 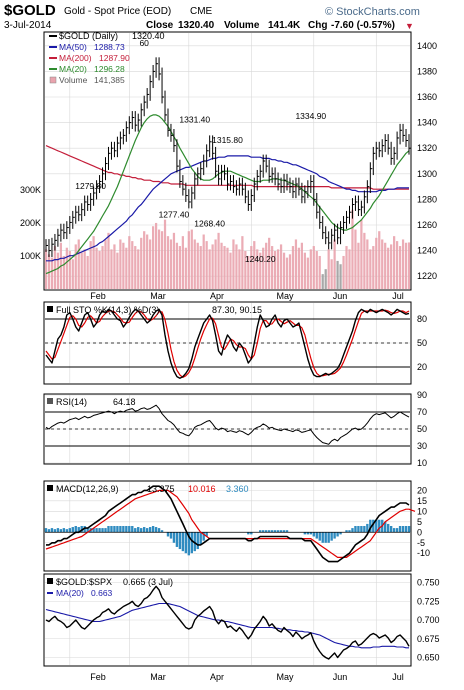 What do you see at coordinates (427, 71) in the screenshot?
I see `price-y-tick-label: 1380` at bounding box center [427, 71].